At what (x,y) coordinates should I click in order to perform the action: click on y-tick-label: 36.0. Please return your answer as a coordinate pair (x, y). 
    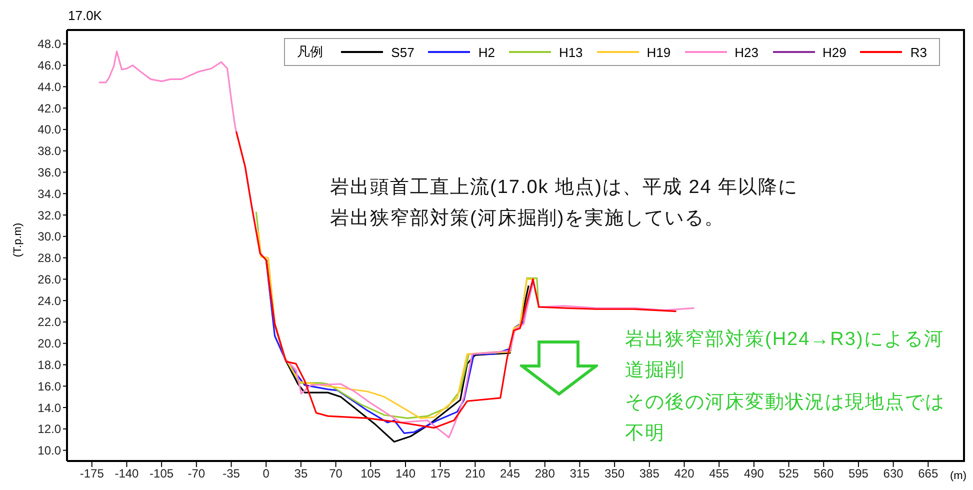
    Looking at the image, I should click on (50, 173).